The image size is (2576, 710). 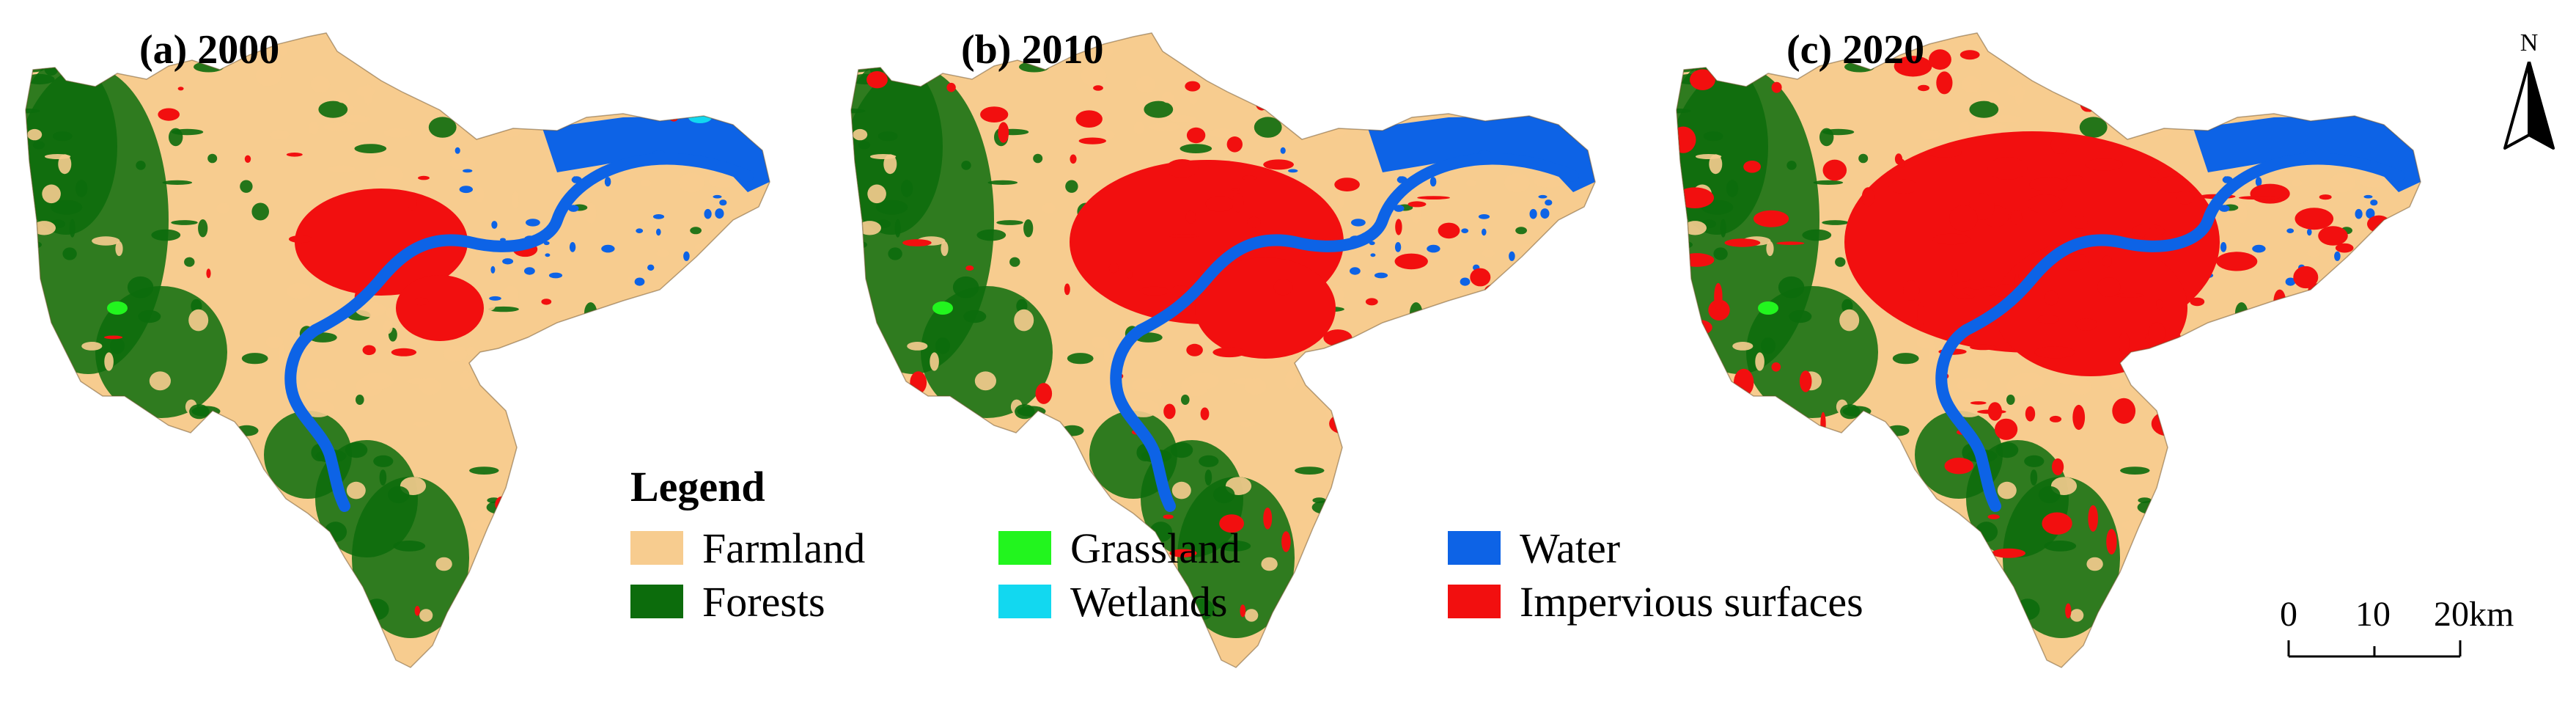 I want to click on legend-item-water: Water, so click(x=1534, y=548).